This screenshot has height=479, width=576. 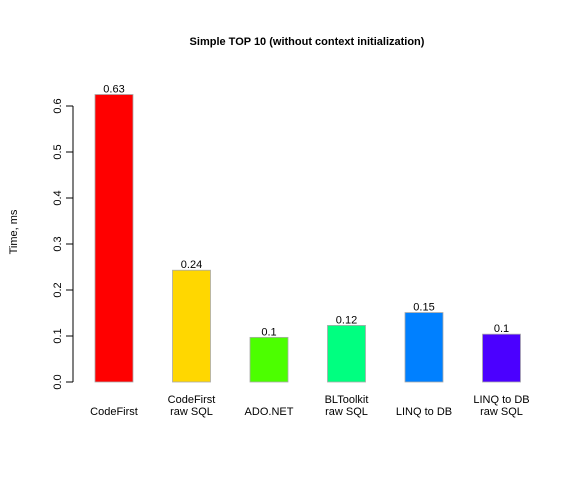 What do you see at coordinates (58, 335) in the screenshot?
I see `y-tick-label: 0.1` at bounding box center [58, 335].